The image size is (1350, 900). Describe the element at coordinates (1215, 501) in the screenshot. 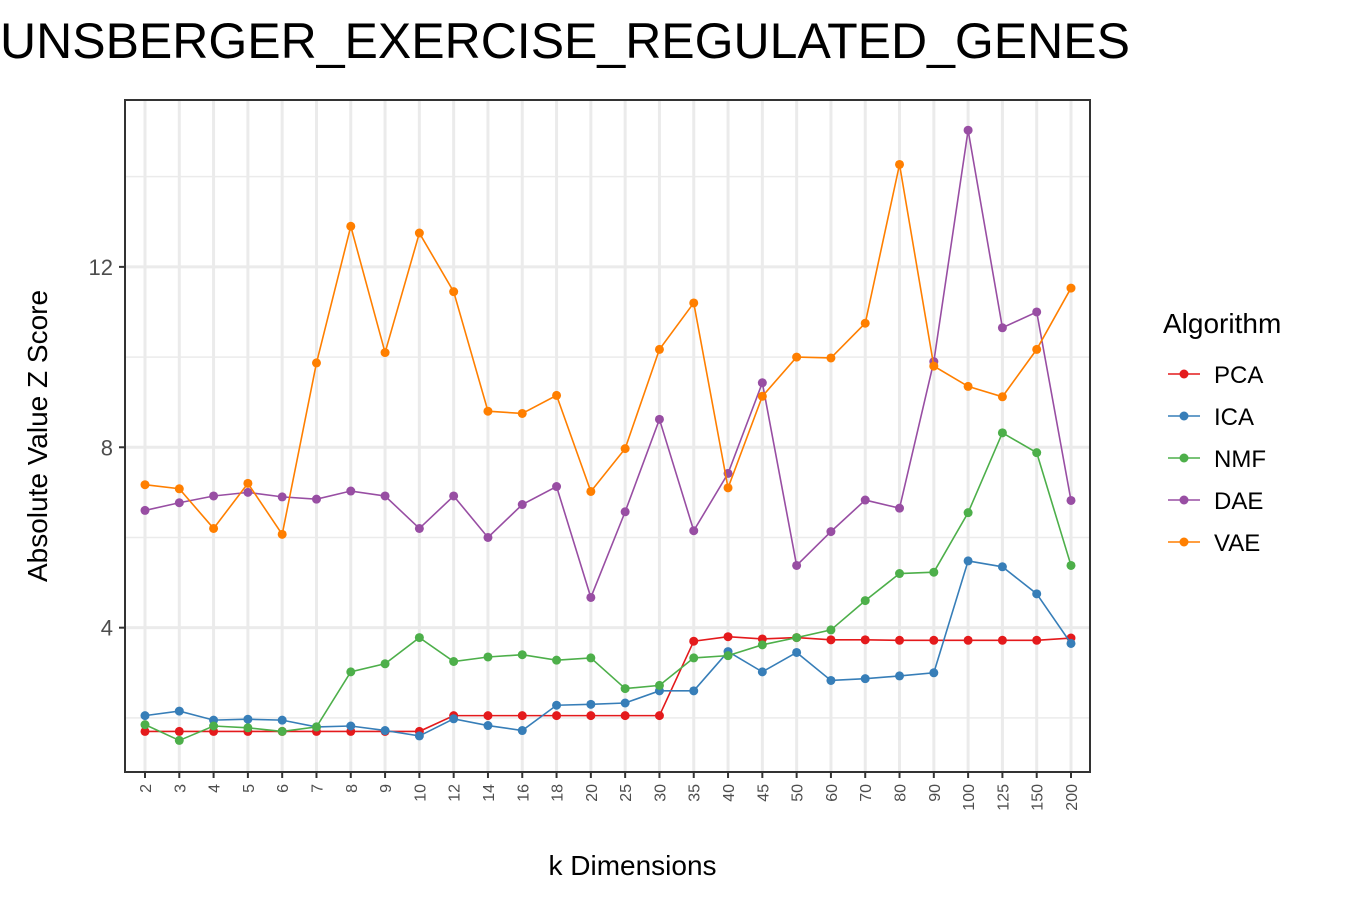

I see `legend-item-dae: DAE` at that location.